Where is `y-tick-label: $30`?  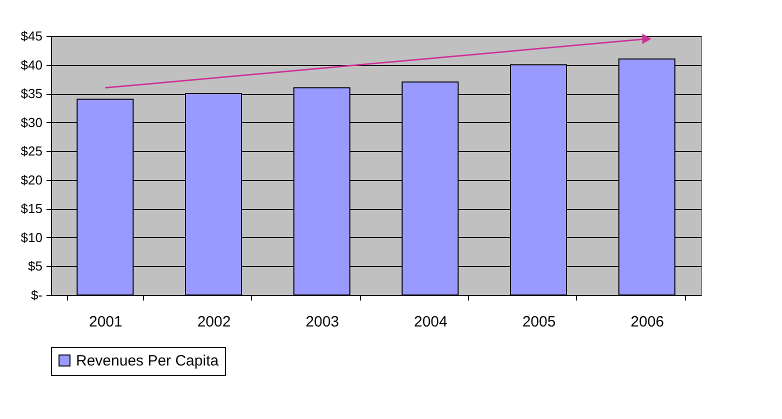 y-tick-label: $30 is located at coordinates (31, 122).